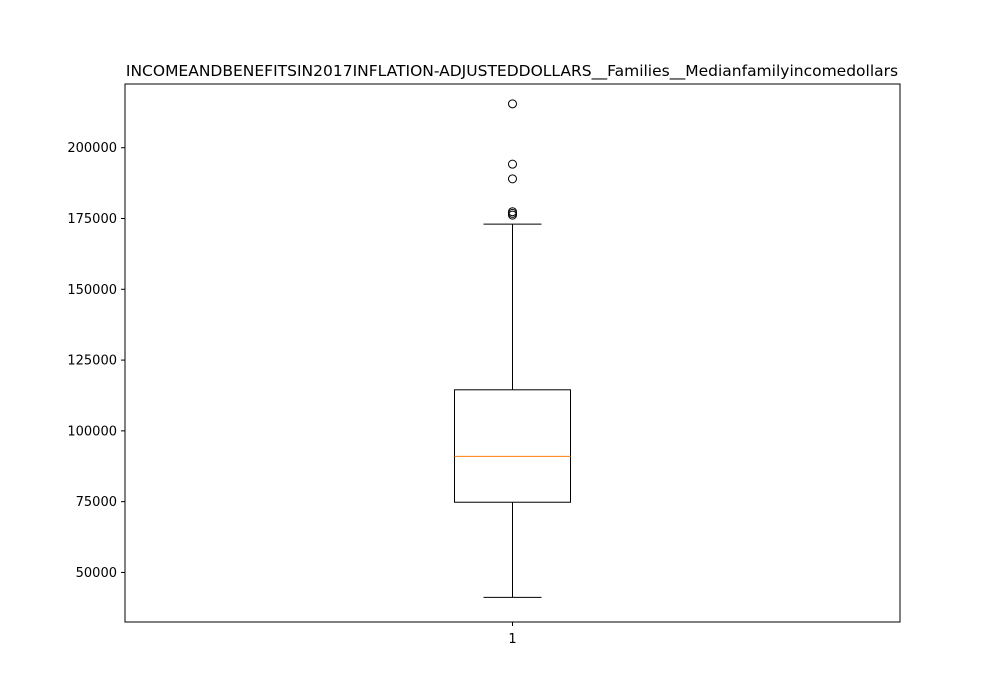  What do you see at coordinates (92, 361) in the screenshot?
I see `y-tick-label: 125000` at bounding box center [92, 361].